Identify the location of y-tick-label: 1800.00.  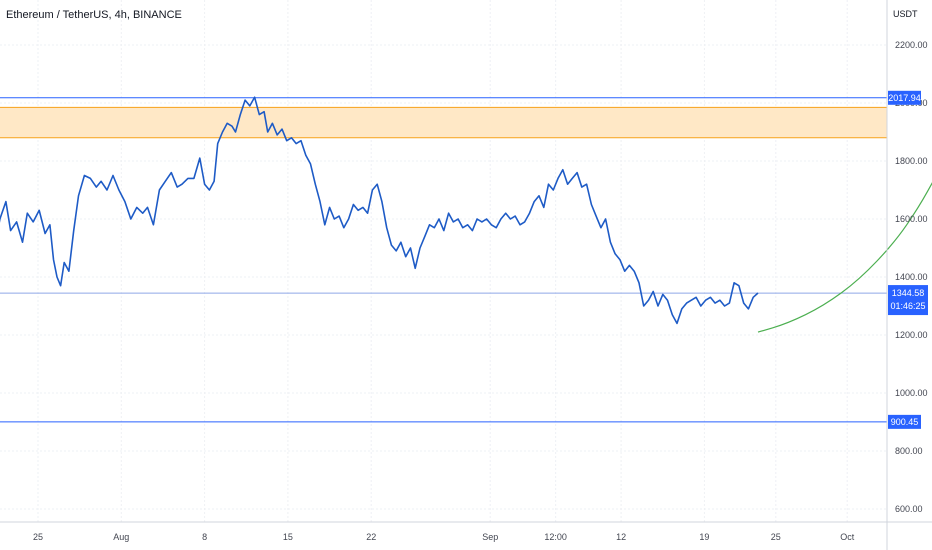
(911, 161).